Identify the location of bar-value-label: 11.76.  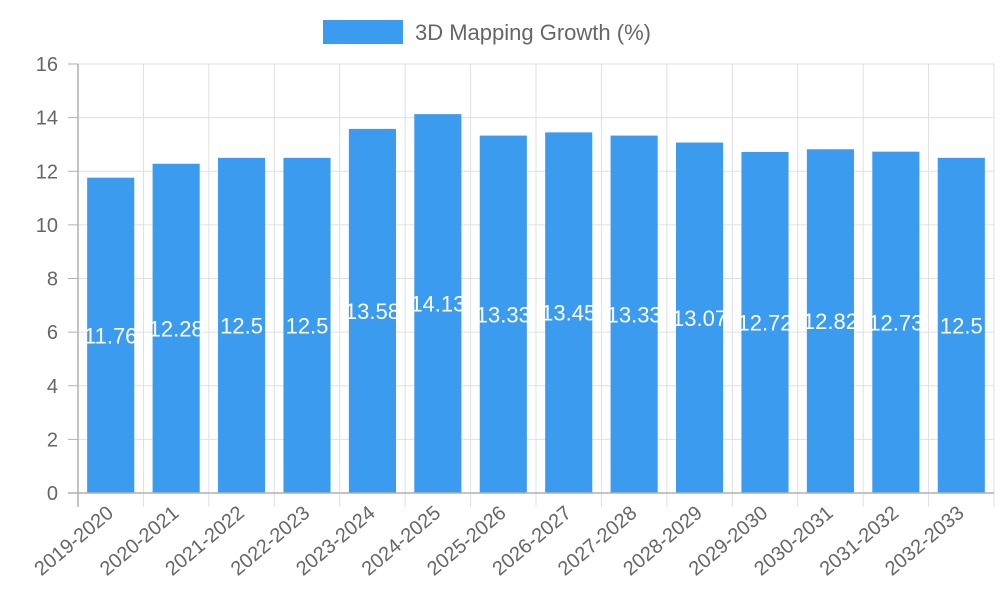
(110, 335).